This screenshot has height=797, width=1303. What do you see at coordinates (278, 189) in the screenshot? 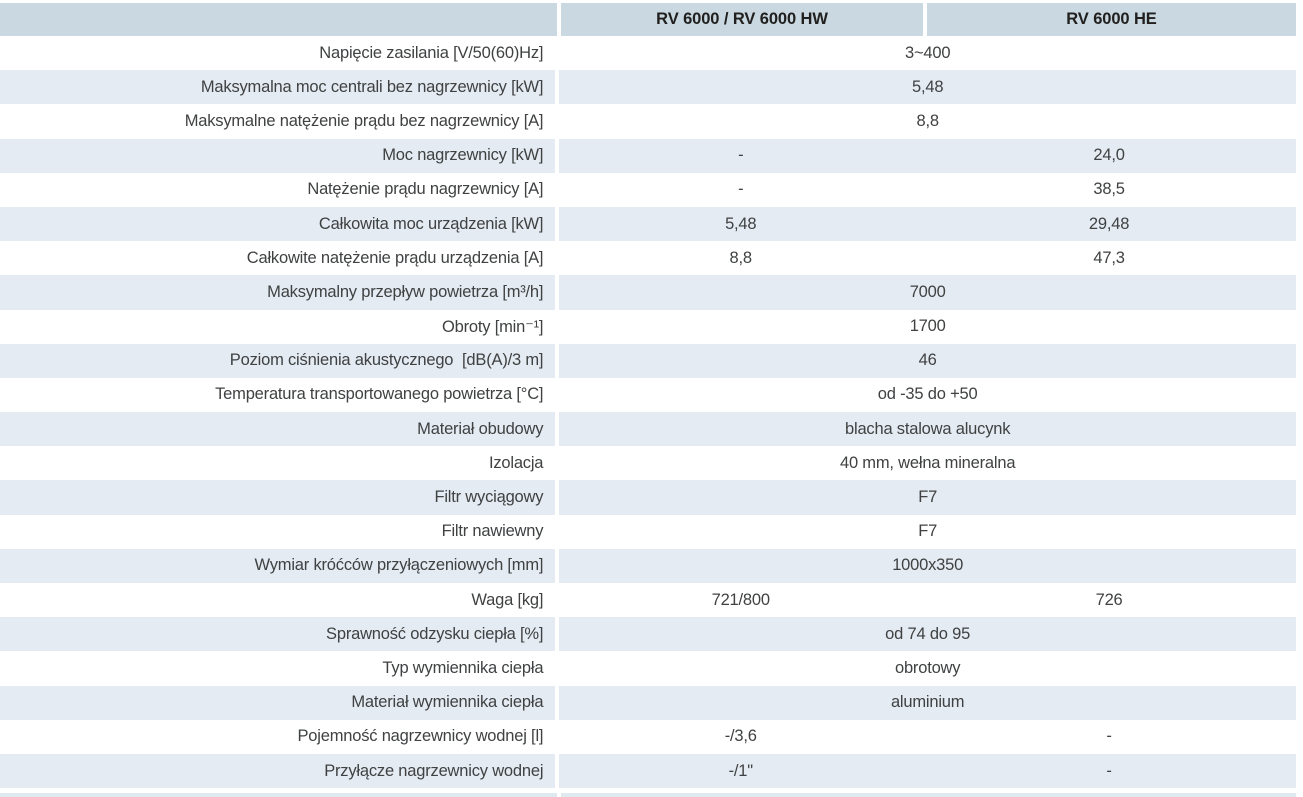
I see `row-parameter-label: Natężenie prądu nagrzewnicy [A]` at bounding box center [278, 189].